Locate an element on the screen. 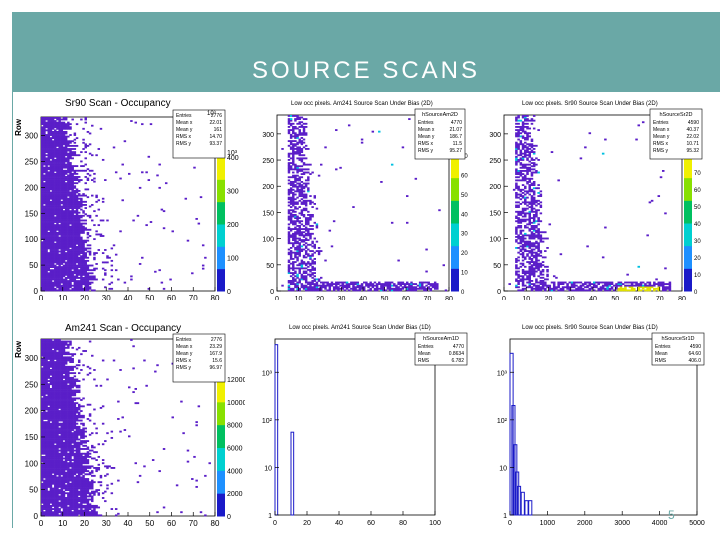 The height and width of the screenshot is (540, 720). chart-title: Sr90 Scan - Occupancy is located at coordinates (118, 103).